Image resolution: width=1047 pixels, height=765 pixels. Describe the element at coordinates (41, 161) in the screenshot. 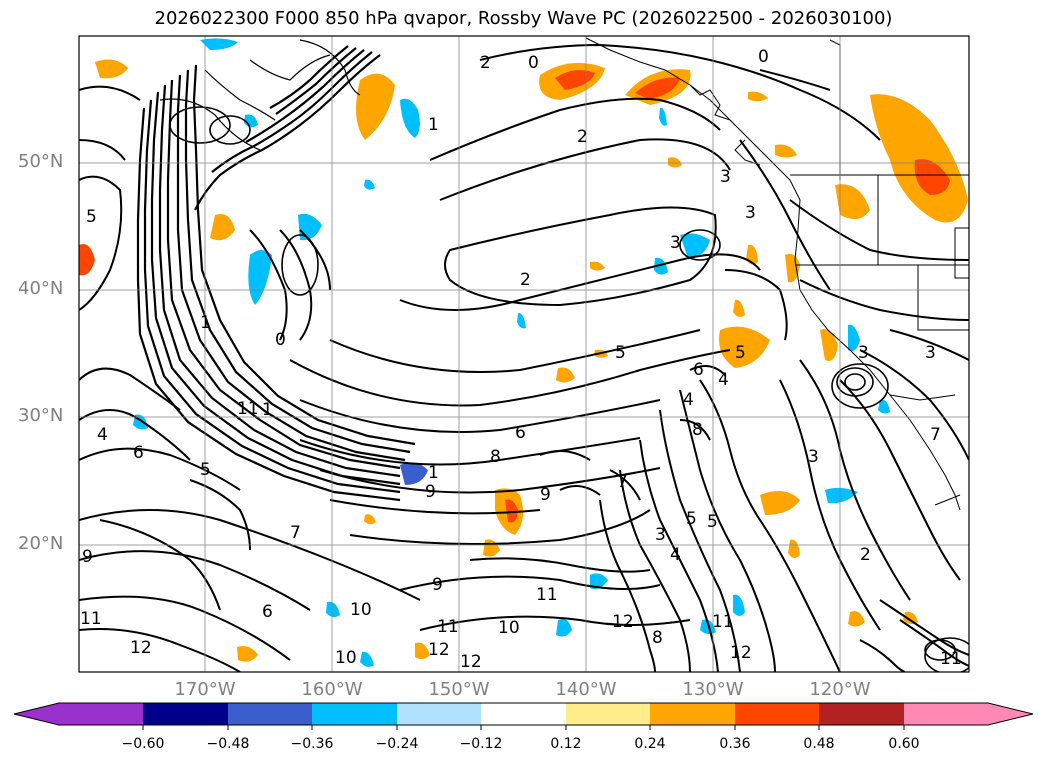

I see `lat-label-50n: 50°N` at that location.